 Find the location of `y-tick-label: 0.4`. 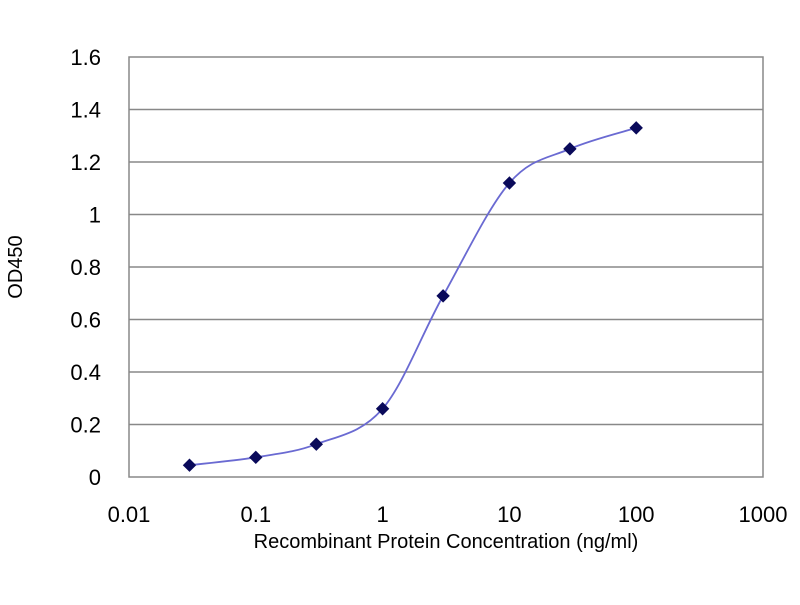

y-tick-label: 0.4 is located at coordinates (85, 372).